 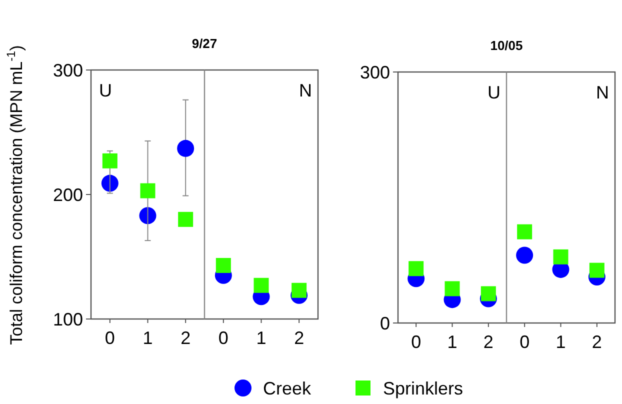 What do you see at coordinates (205, 43) in the screenshot?
I see `chart-title: 9/27` at bounding box center [205, 43].